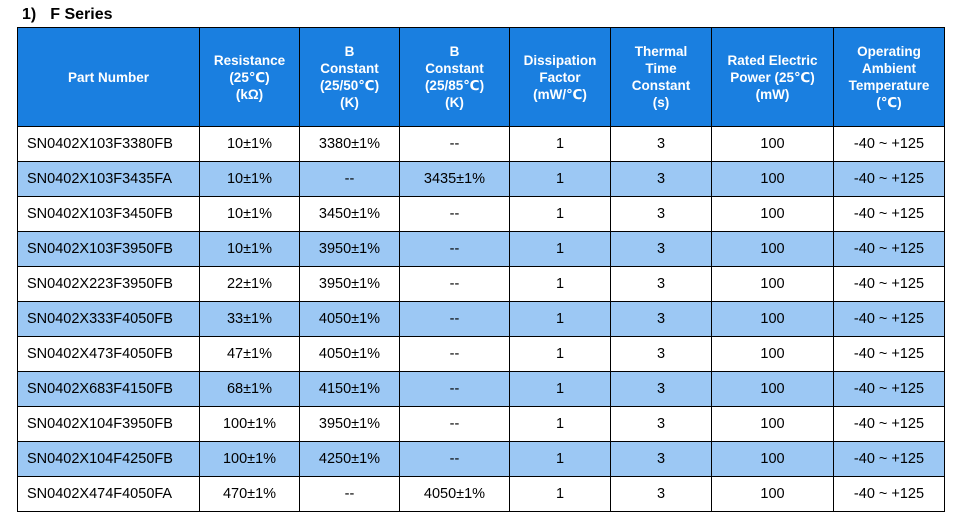 The image size is (965, 530). What do you see at coordinates (772, 94) in the screenshot?
I see `header-line: (mW)` at bounding box center [772, 94].